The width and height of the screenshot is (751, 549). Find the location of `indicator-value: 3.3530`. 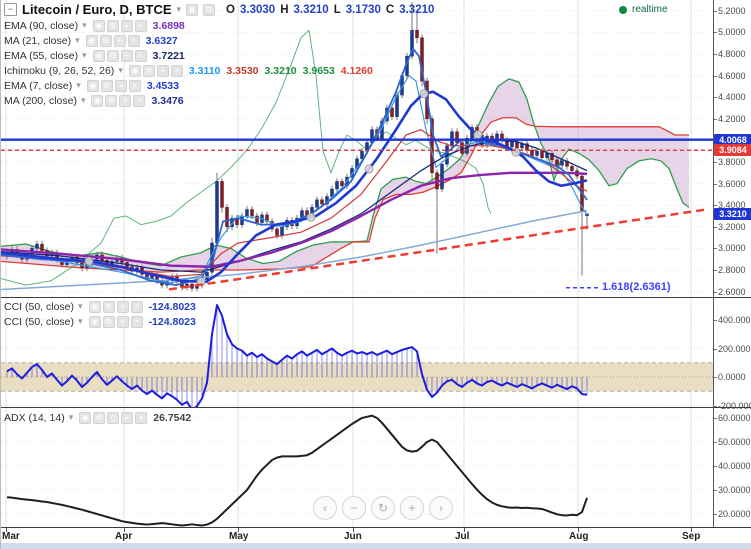

indicator-value: 3.3530 is located at coordinates (242, 70).